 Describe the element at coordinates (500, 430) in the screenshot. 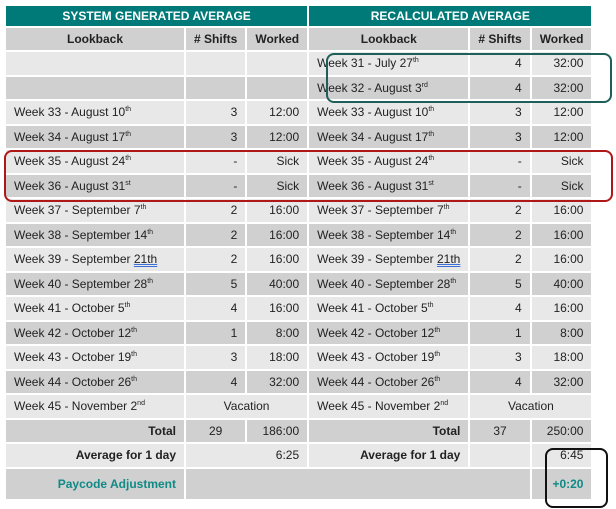

I see `total-shifts: 37` at that location.